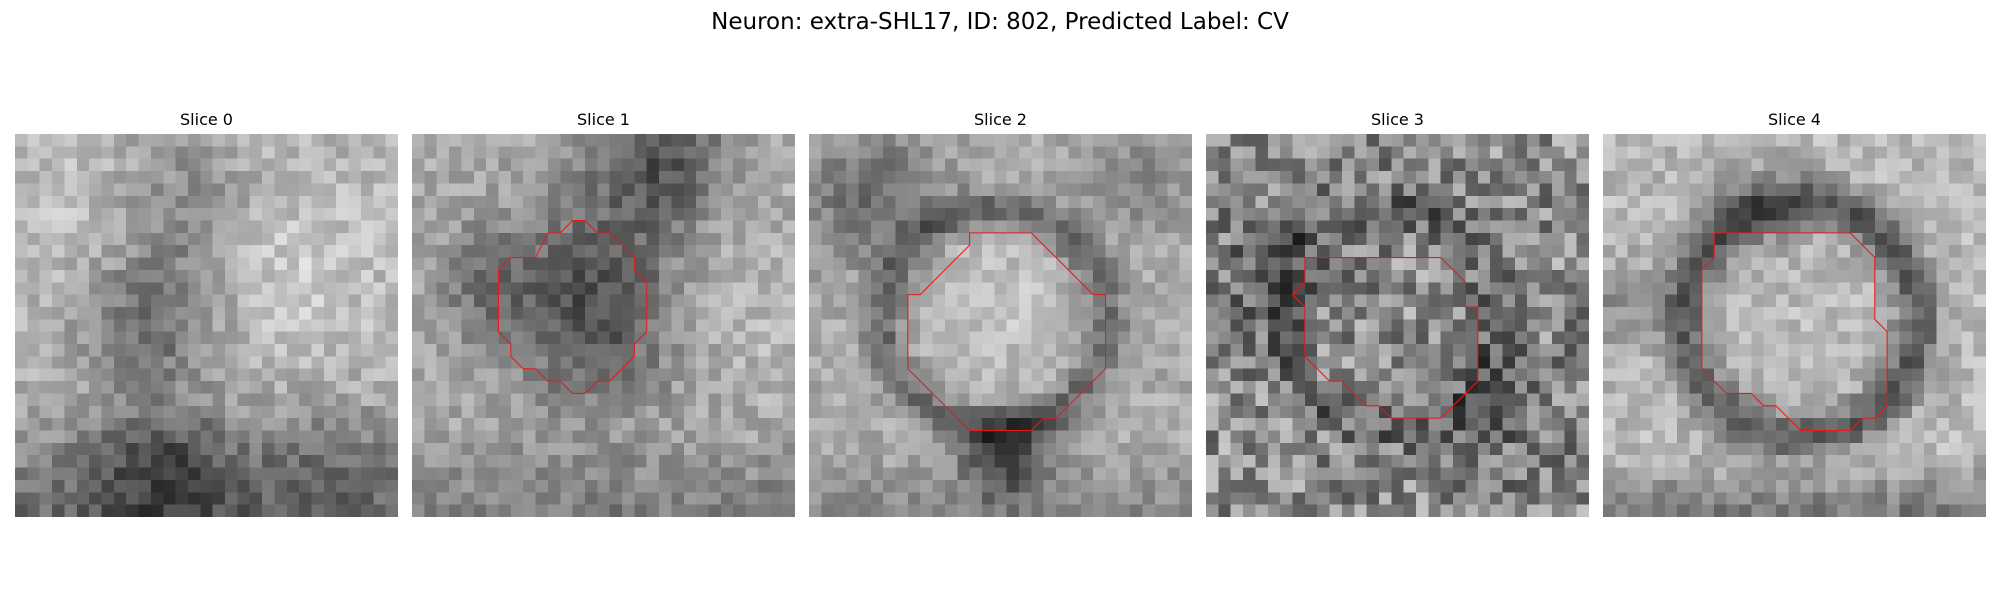  I want to click on slice-panel-2: Slice 2, so click(1000, 315).